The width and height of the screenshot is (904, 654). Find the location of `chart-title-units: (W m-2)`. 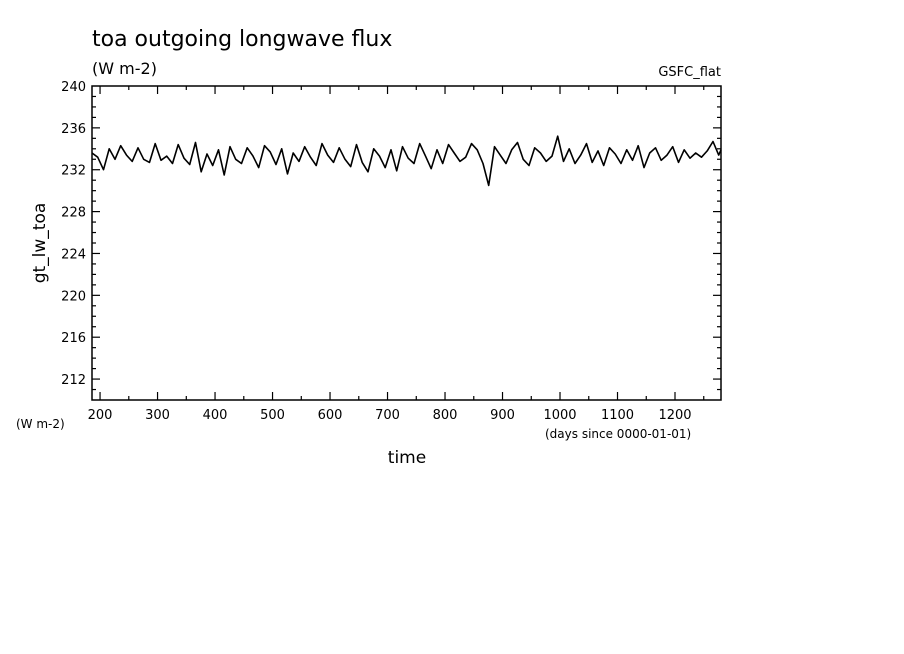

chart-title-units: (W m-2) is located at coordinates (124, 68).